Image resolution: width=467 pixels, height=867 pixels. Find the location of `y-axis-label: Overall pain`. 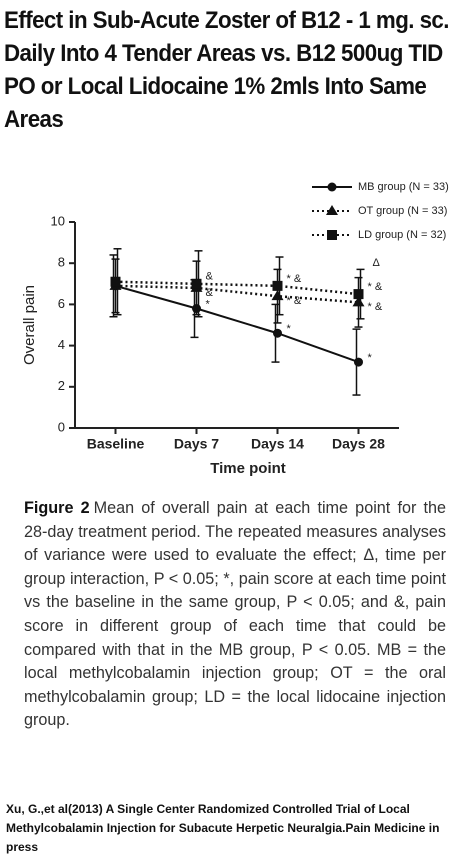

y-axis-label: Overall pain is located at coordinates (29, 325).